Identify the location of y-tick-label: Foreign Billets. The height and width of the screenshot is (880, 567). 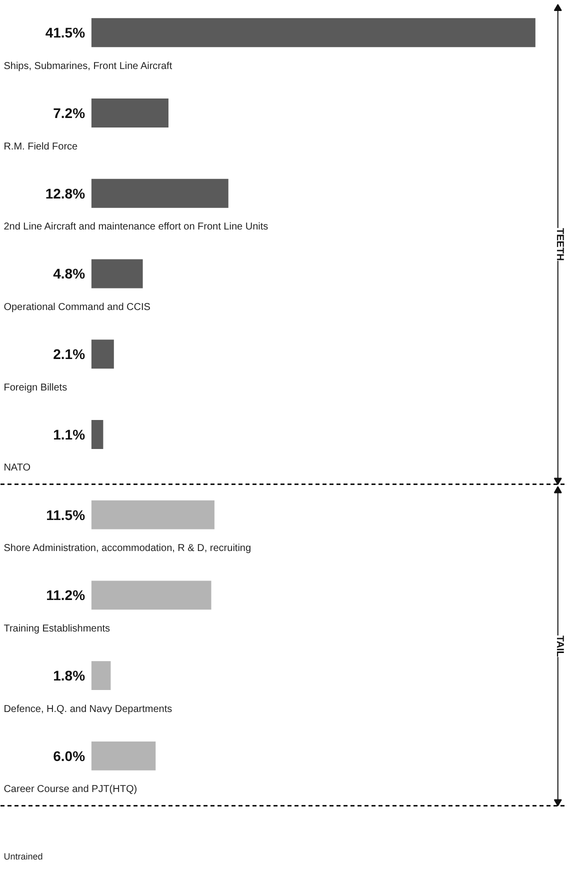
(36, 388).